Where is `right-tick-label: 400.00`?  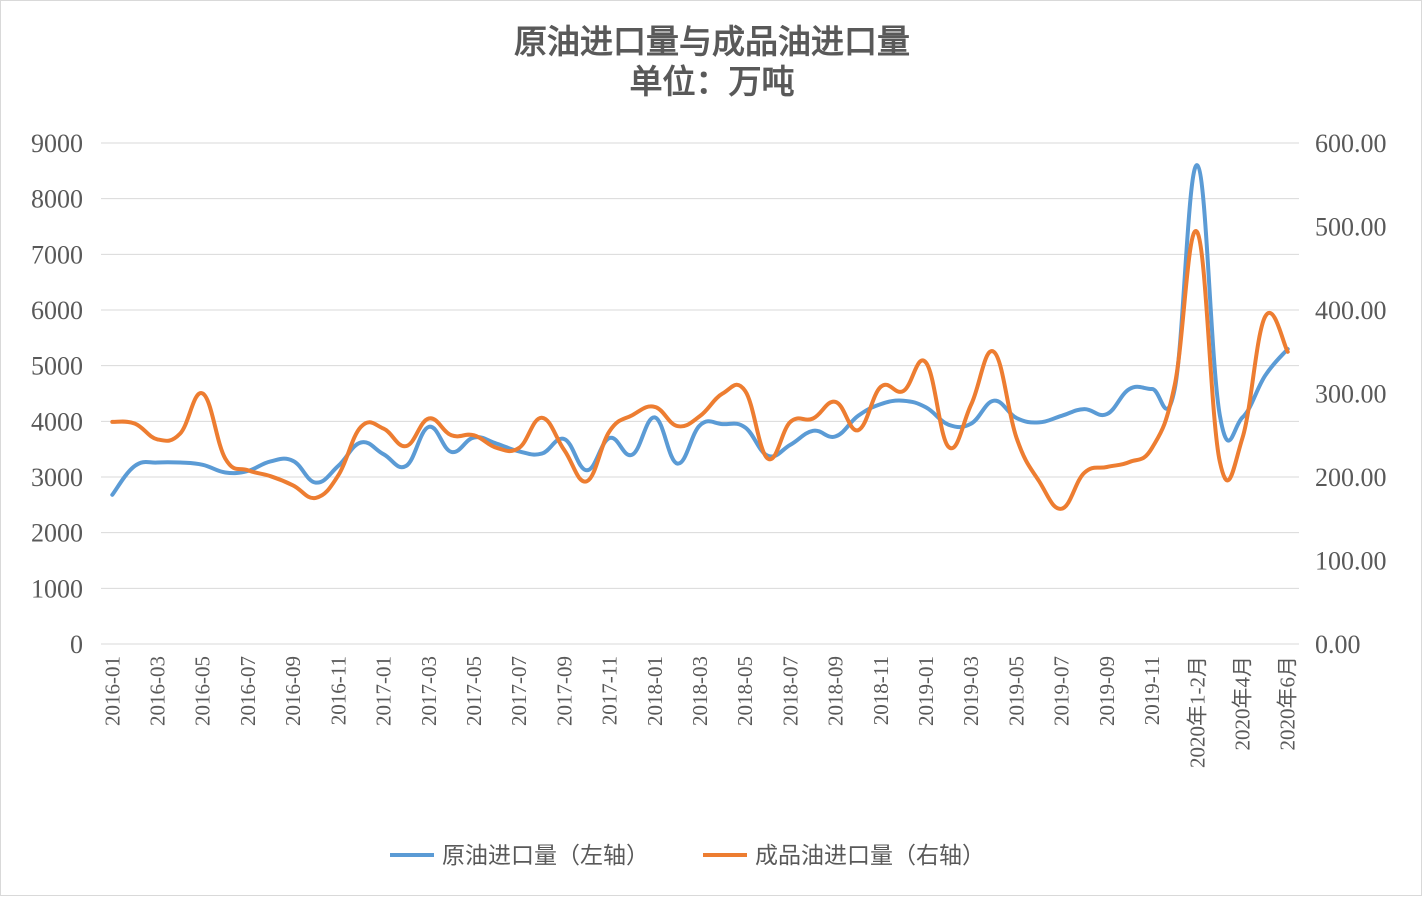
right-tick-label: 400.00 is located at coordinates (1351, 310).